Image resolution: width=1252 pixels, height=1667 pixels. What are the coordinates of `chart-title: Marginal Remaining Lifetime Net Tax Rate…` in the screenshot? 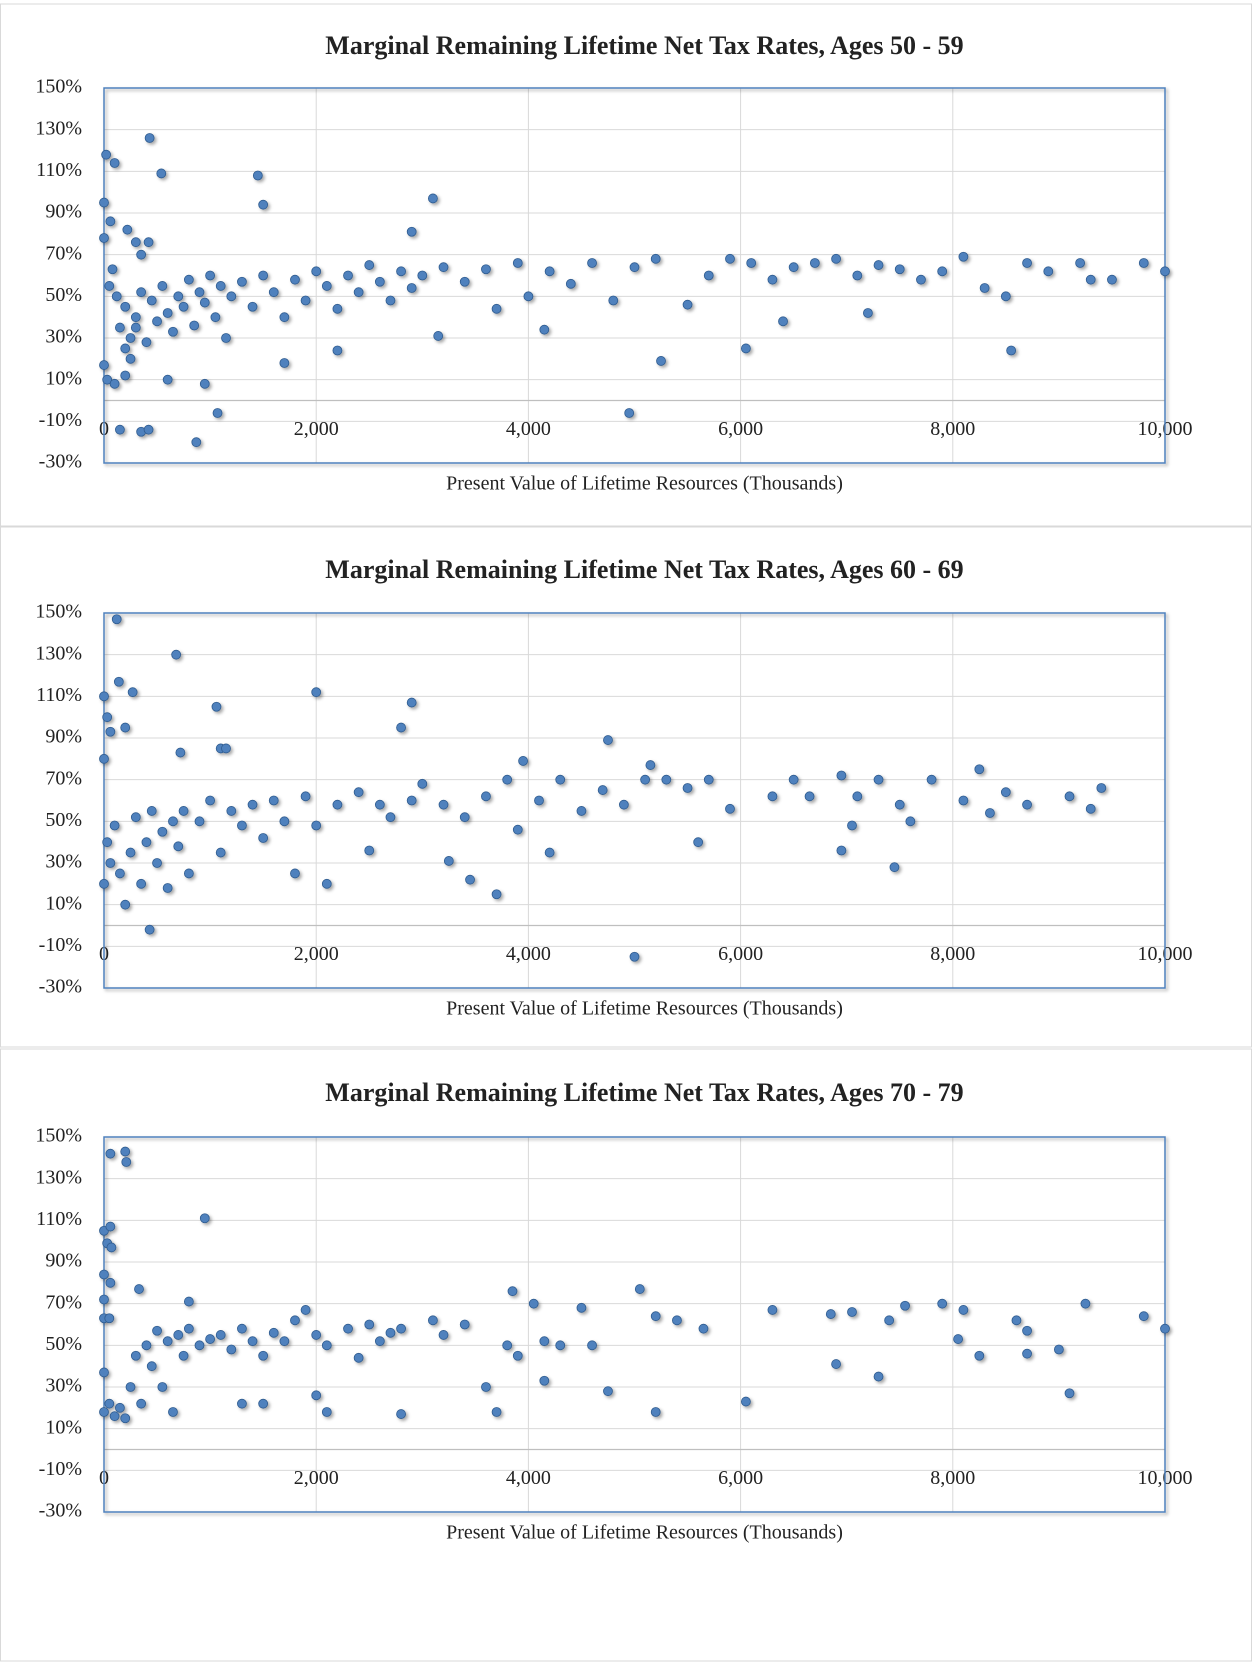 It's located at (644, 569).